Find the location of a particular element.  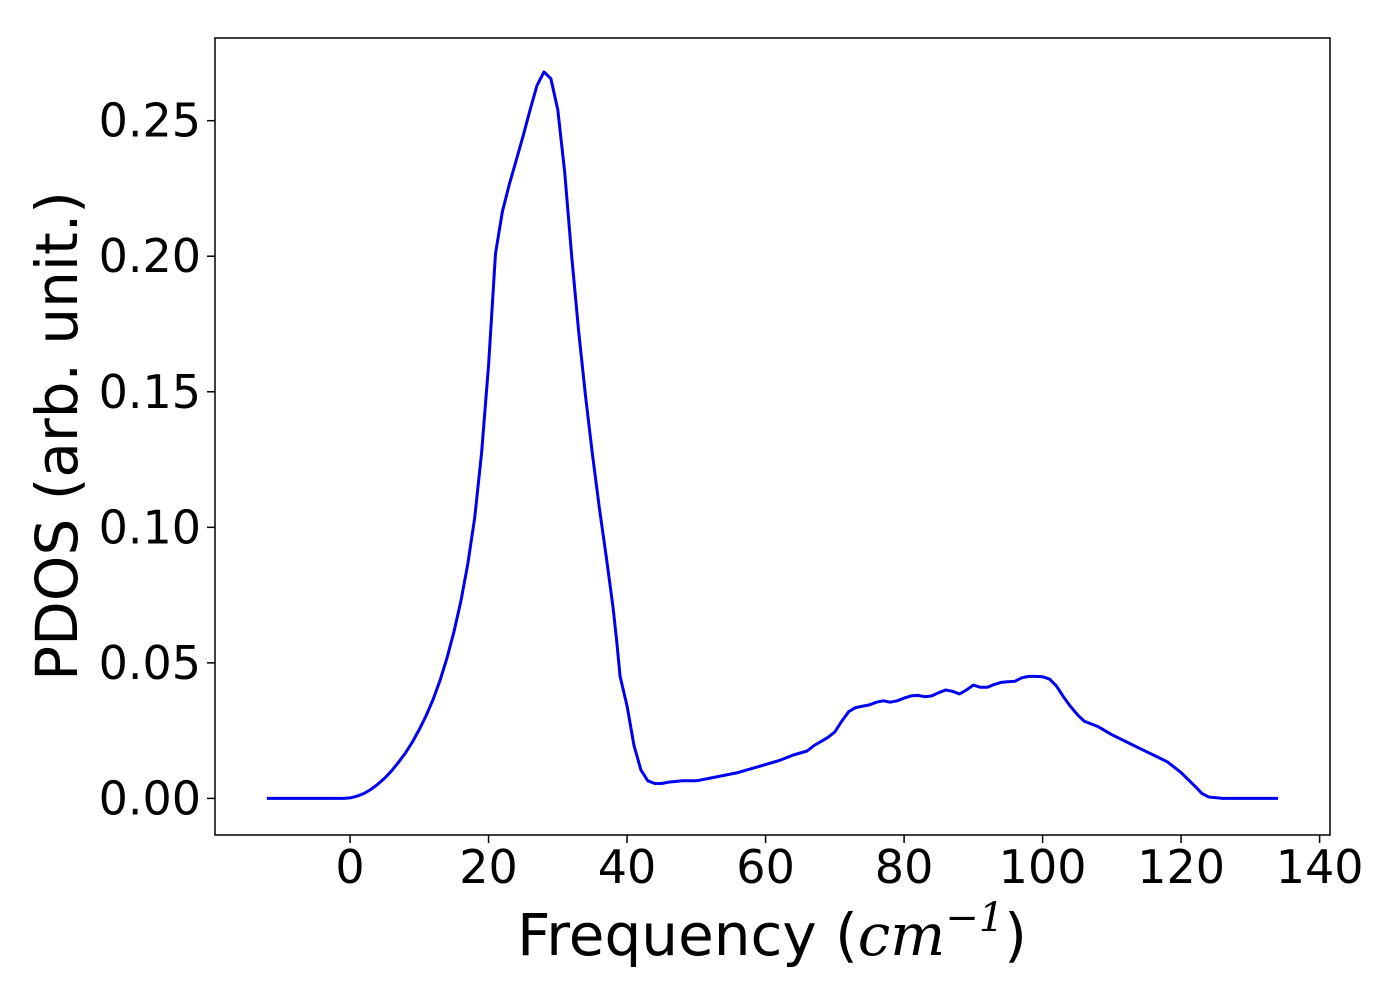

x-ticks: 0 20 40 60 80 100 120 140 is located at coordinates (849, 864).